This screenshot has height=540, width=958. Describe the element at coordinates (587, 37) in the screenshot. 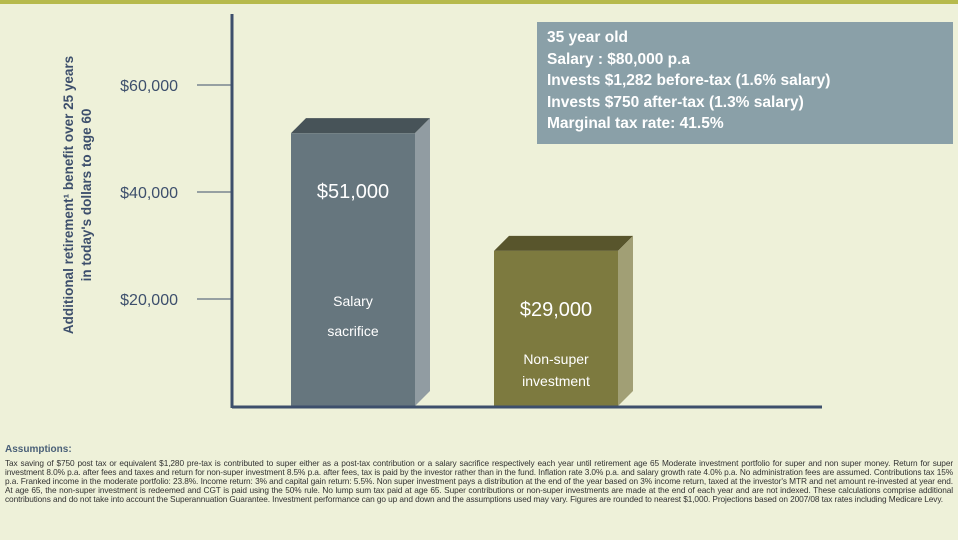

I see `info-age: 35 year old` at that location.